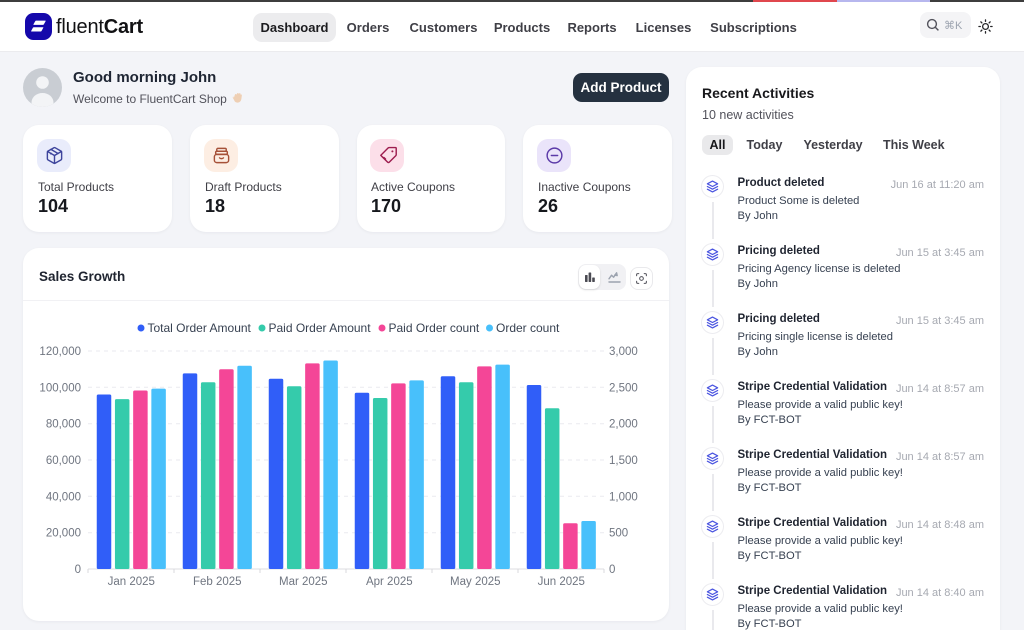 This screenshot has height=630, width=1024. Describe the element at coordinates (389, 582) in the screenshot. I see `svg-text: Apr 2025` at that location.